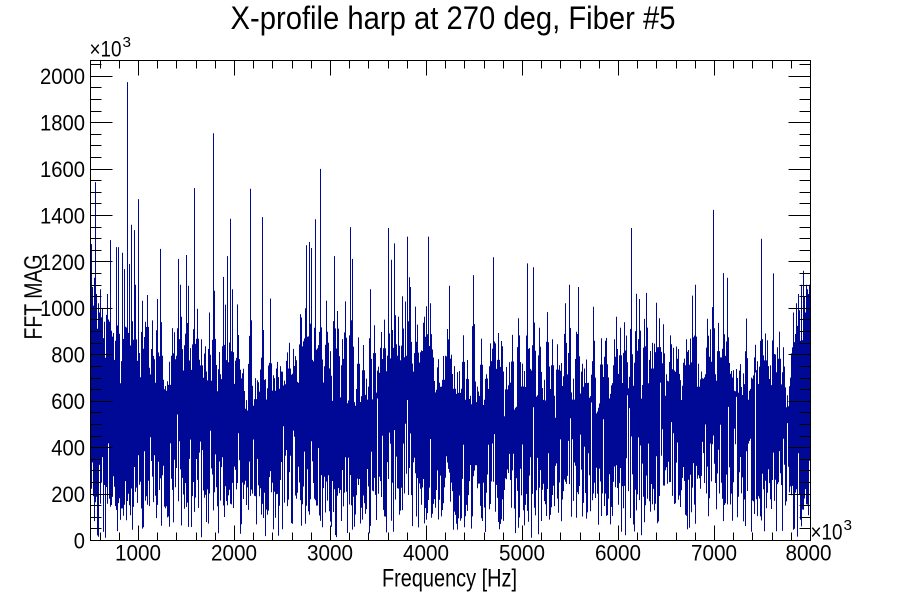 The image size is (900, 605). Describe the element at coordinates (809, 553) in the screenshot. I see `svg-text: 8000` at that location.